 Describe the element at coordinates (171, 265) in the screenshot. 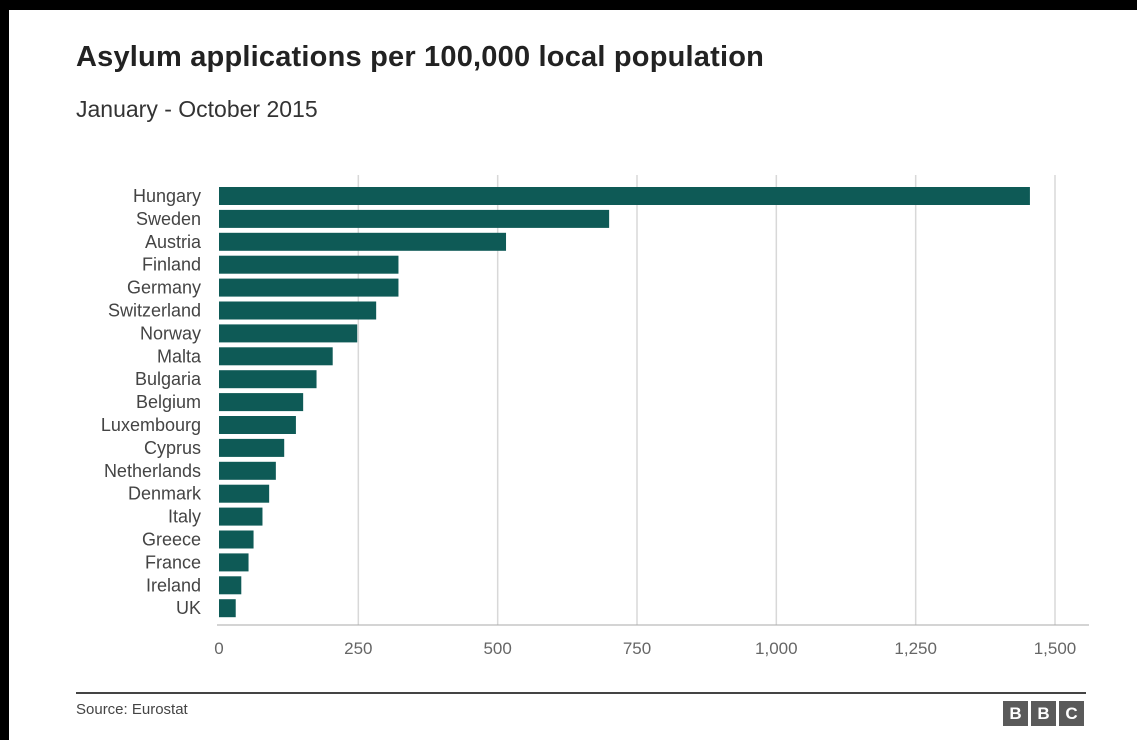

I see `category-label: Finland` at that location.